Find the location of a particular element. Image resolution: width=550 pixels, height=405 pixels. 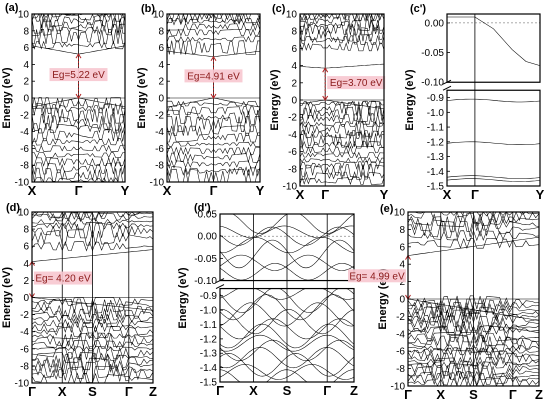

y-tick-label: -0.9 is located at coordinates (436, 98).